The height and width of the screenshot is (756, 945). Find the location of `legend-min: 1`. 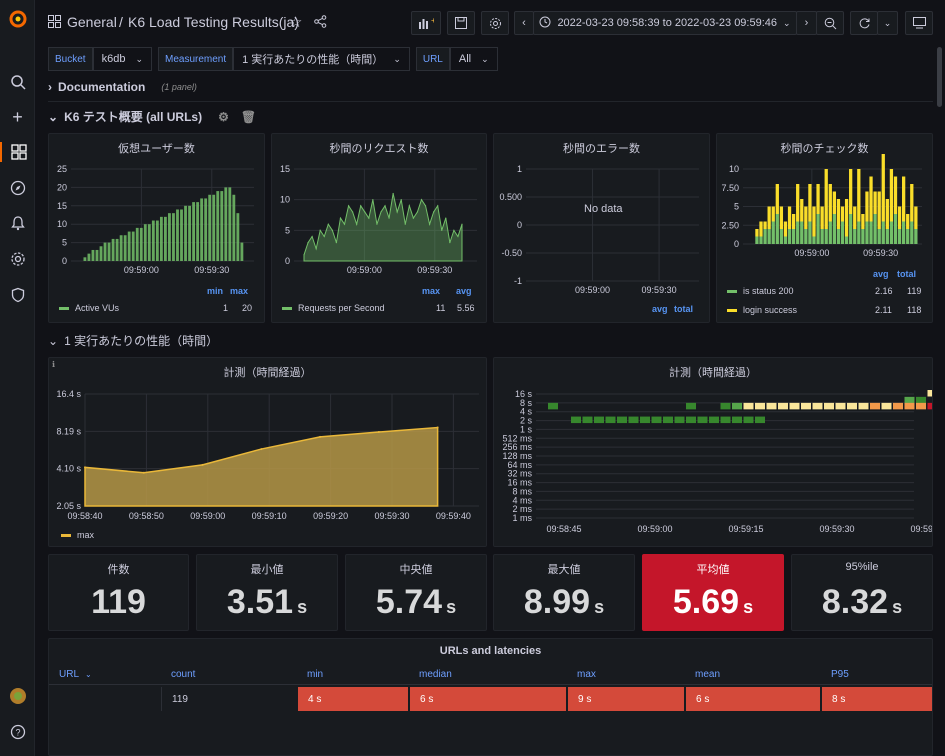

legend-min: 1 is located at coordinates (226, 308).